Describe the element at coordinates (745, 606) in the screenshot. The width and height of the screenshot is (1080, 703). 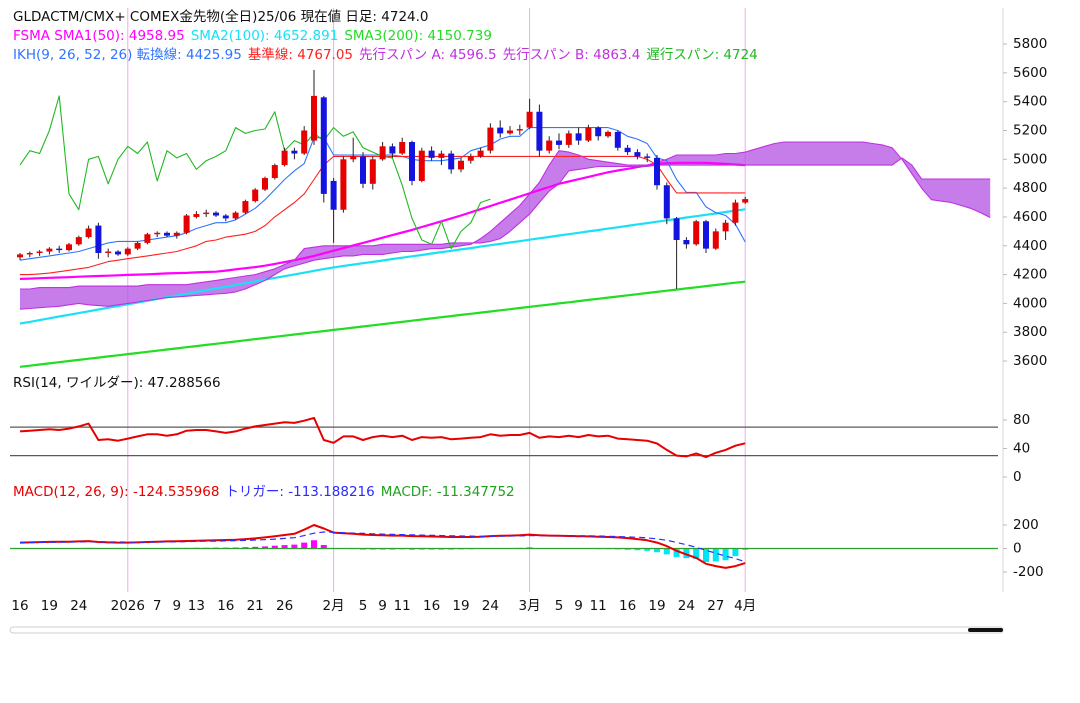
I see `x-tick-label: 4月` at that location.